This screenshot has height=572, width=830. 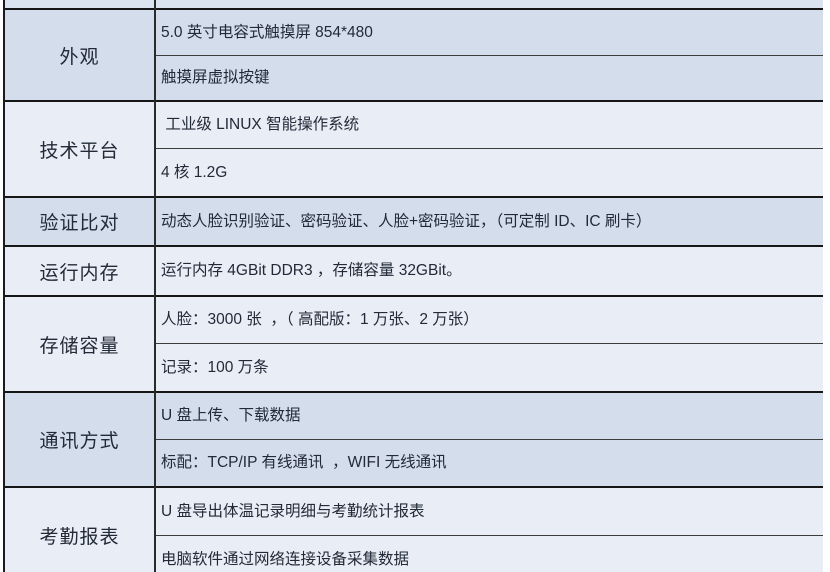 I want to click on spec-value: 人脸：3000 张 ，（ 高配版：1 万张、2 万张）, so click(x=489, y=319).